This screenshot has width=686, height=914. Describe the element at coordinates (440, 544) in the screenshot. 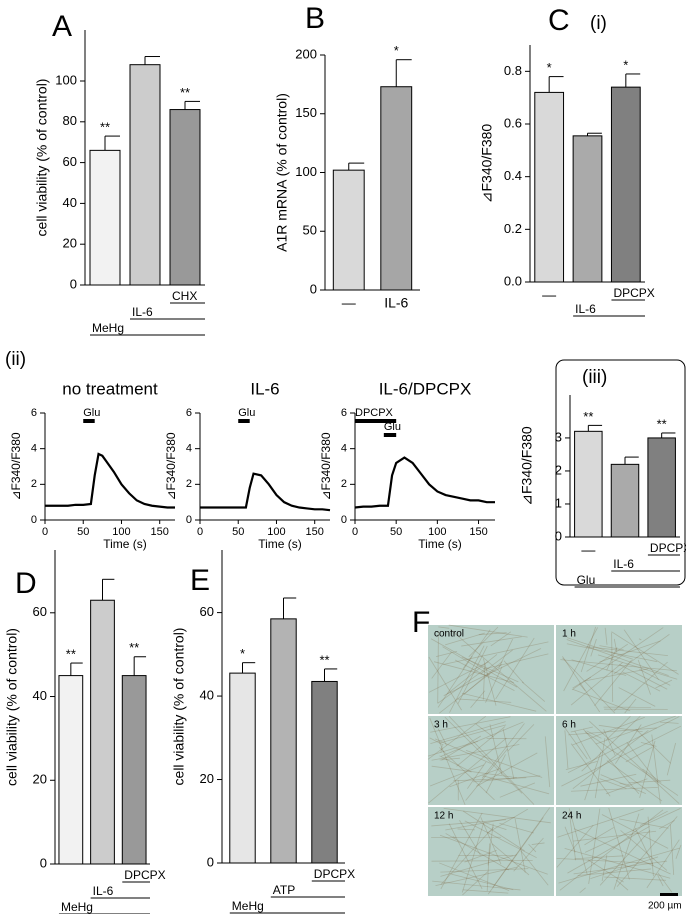

I see `x-axis-label: Time (s)` at that location.